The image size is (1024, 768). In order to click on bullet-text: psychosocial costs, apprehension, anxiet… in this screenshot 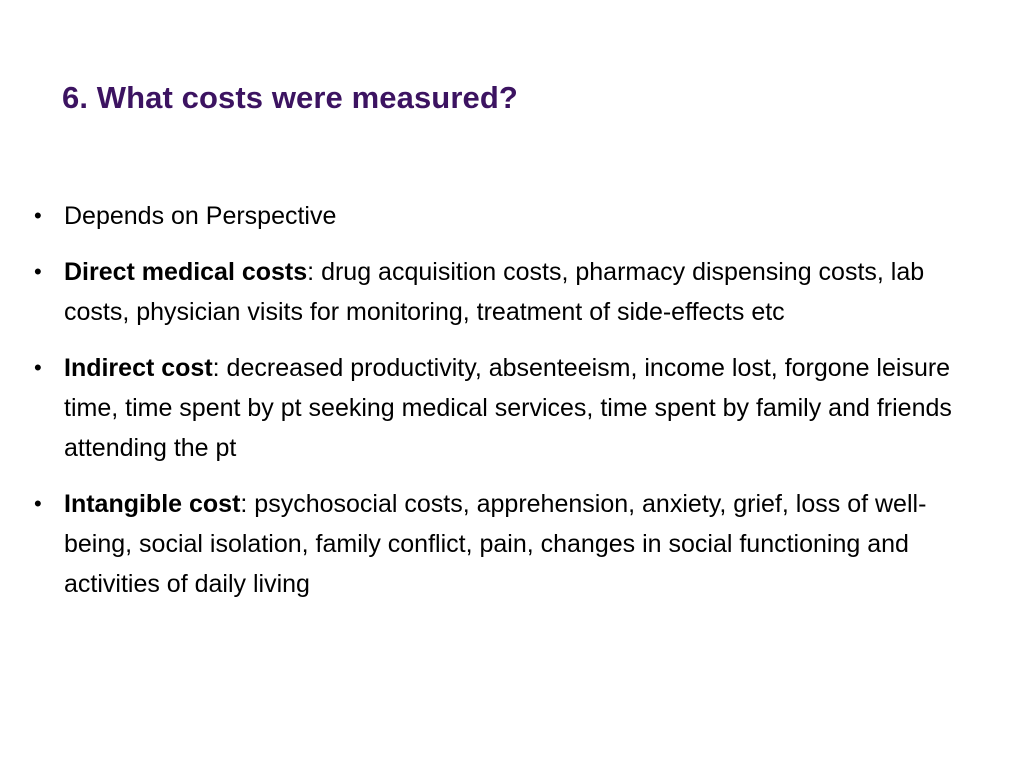, I will do `click(495, 544)`.